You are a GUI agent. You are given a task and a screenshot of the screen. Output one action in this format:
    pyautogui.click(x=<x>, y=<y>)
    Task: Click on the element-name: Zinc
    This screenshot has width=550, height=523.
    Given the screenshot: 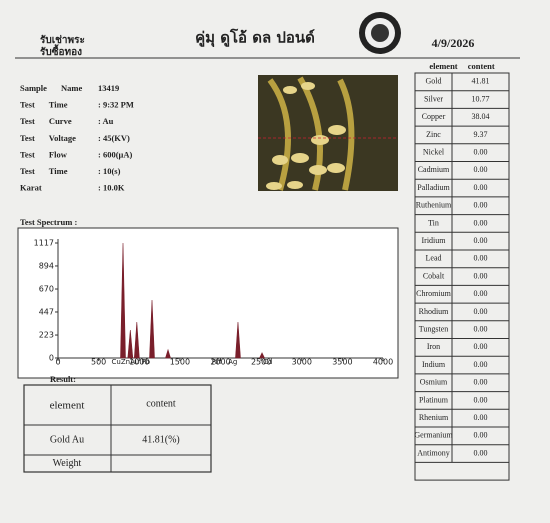 What is the action you would take?
    pyautogui.click(x=433, y=134)
    